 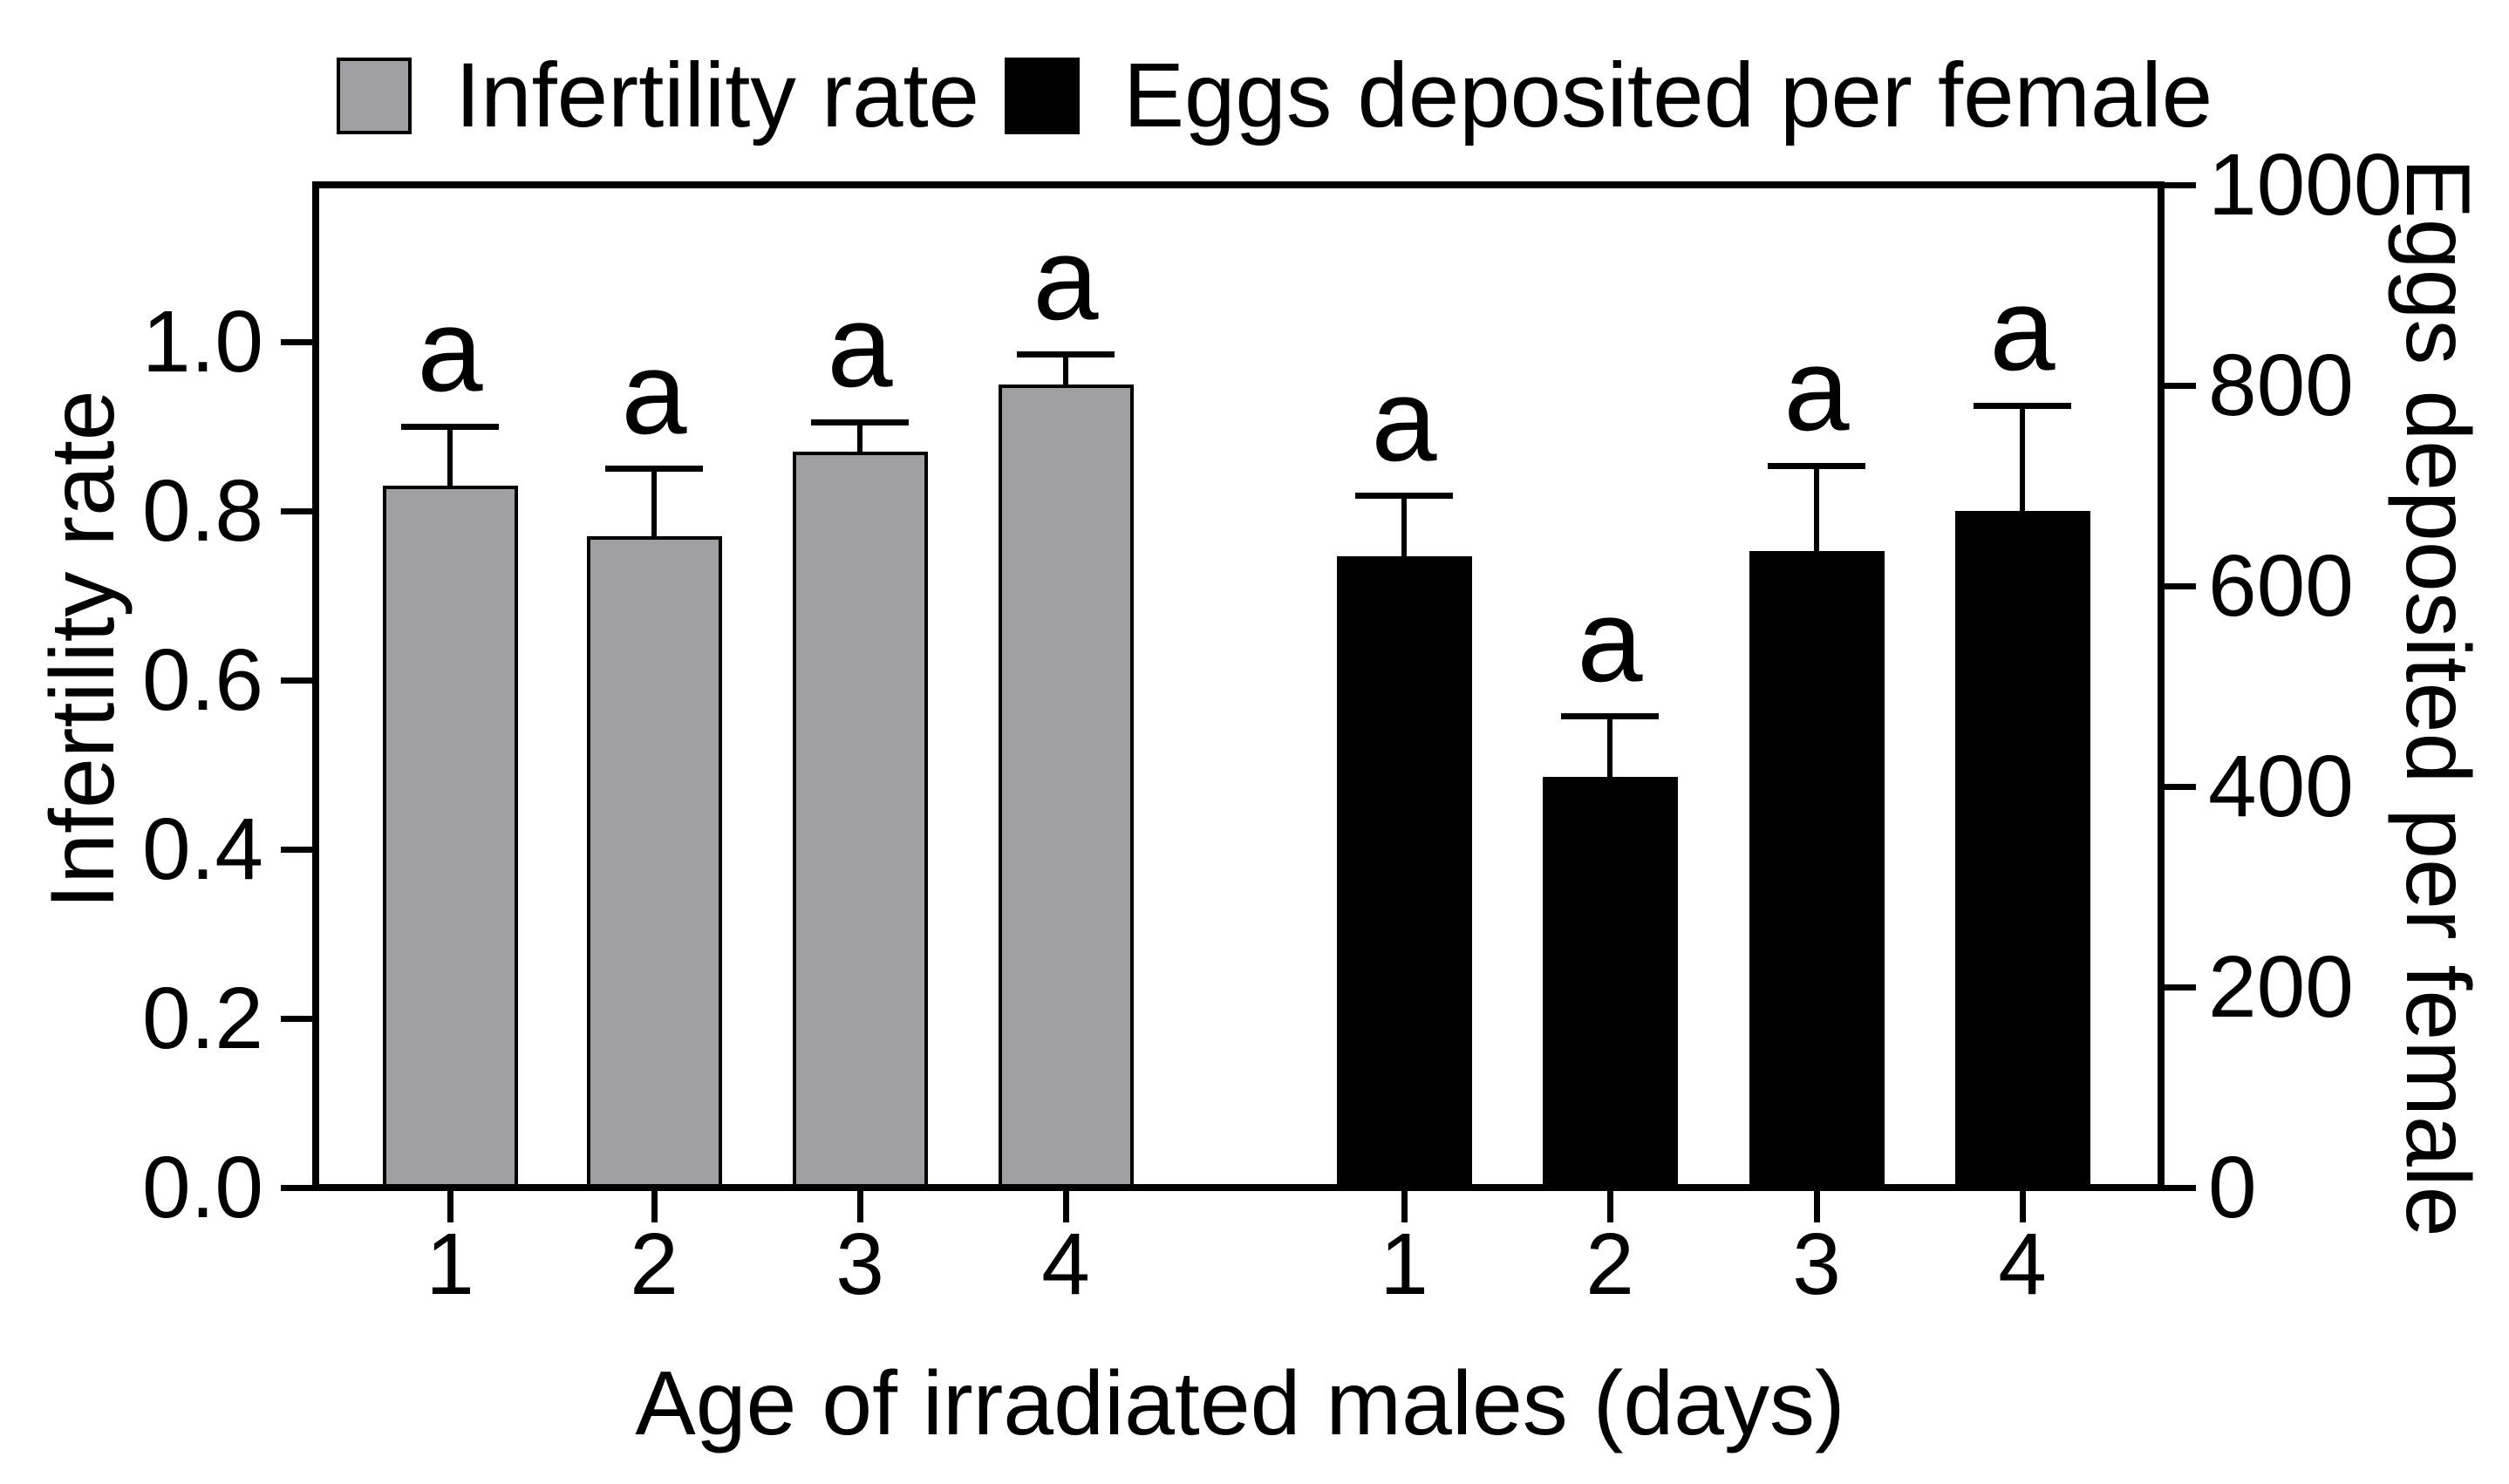 I want to click on left-axis-tick-label: 1.0, so click(x=202, y=342).